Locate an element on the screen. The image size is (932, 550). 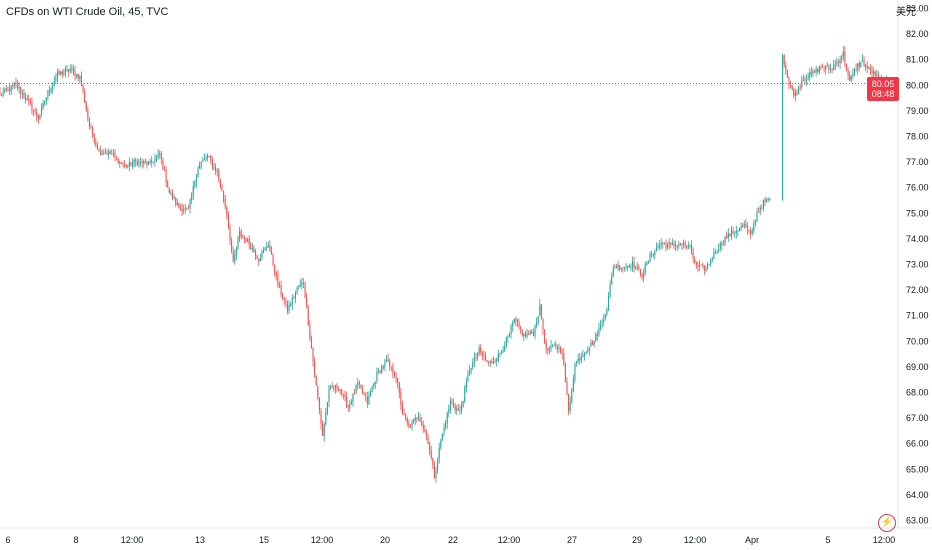
lightning-icon: ⚡ is located at coordinates (887, 523).